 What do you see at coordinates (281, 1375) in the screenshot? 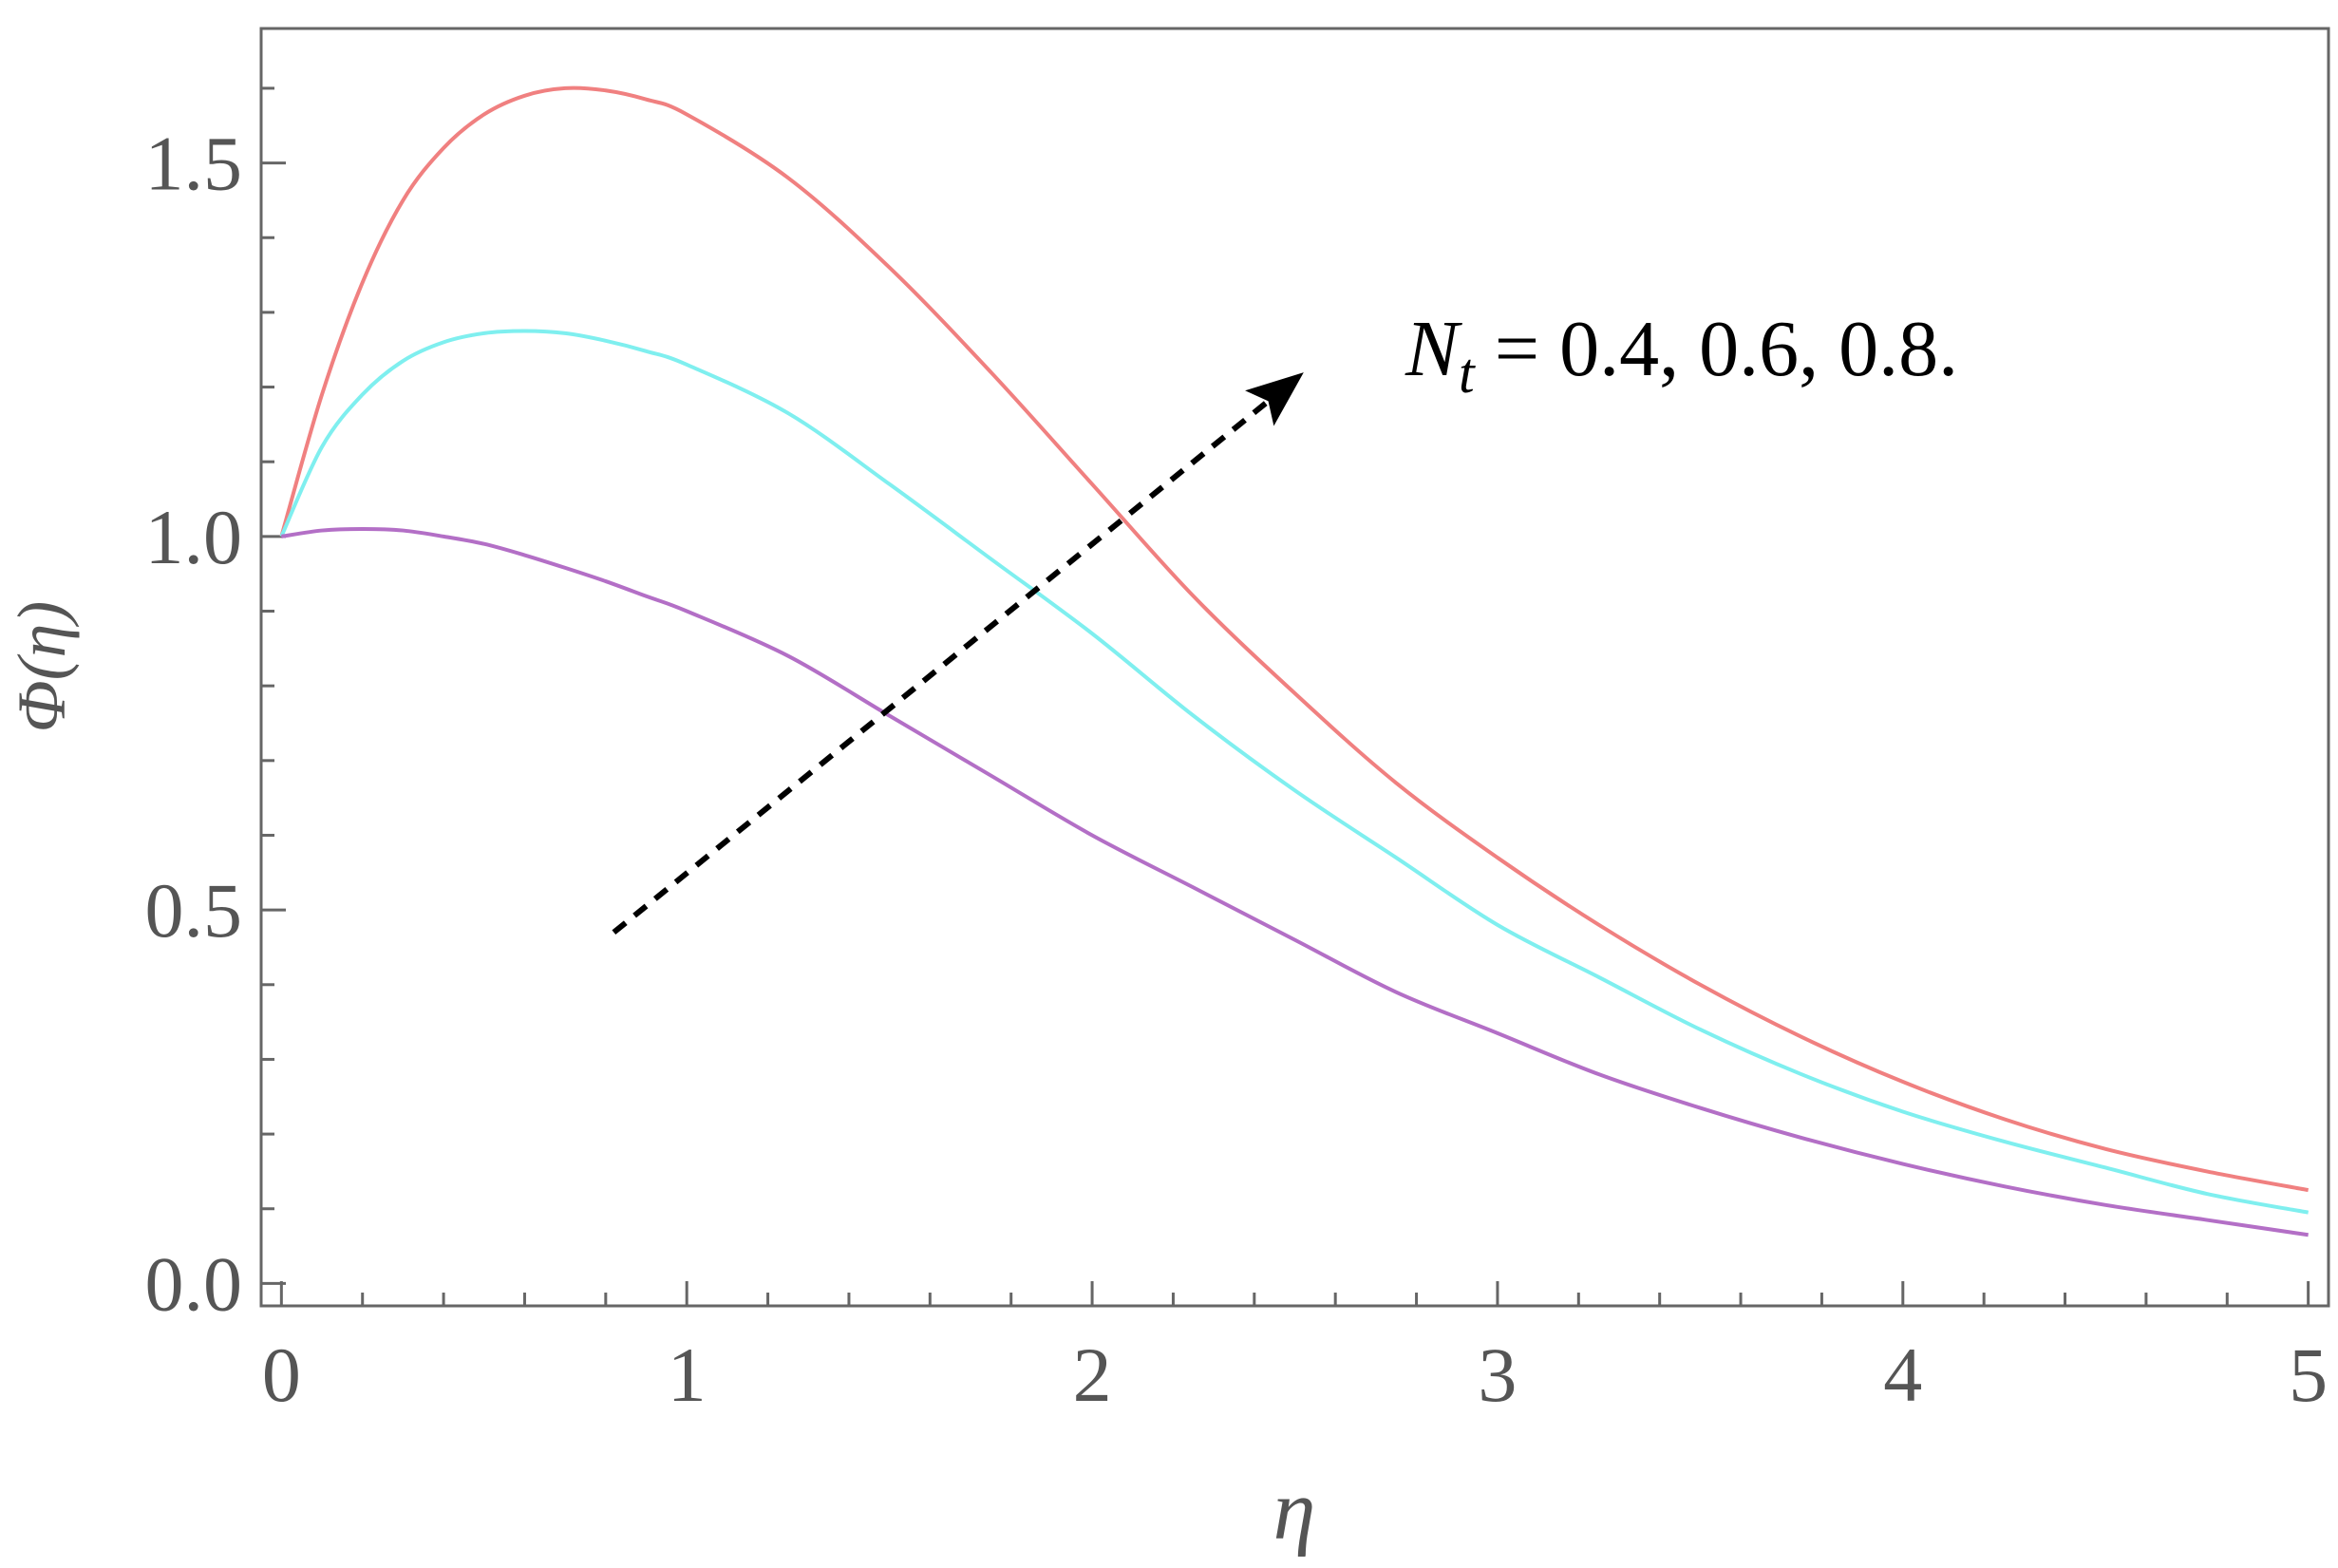
I see `x-tick-label: 0` at bounding box center [281, 1375].